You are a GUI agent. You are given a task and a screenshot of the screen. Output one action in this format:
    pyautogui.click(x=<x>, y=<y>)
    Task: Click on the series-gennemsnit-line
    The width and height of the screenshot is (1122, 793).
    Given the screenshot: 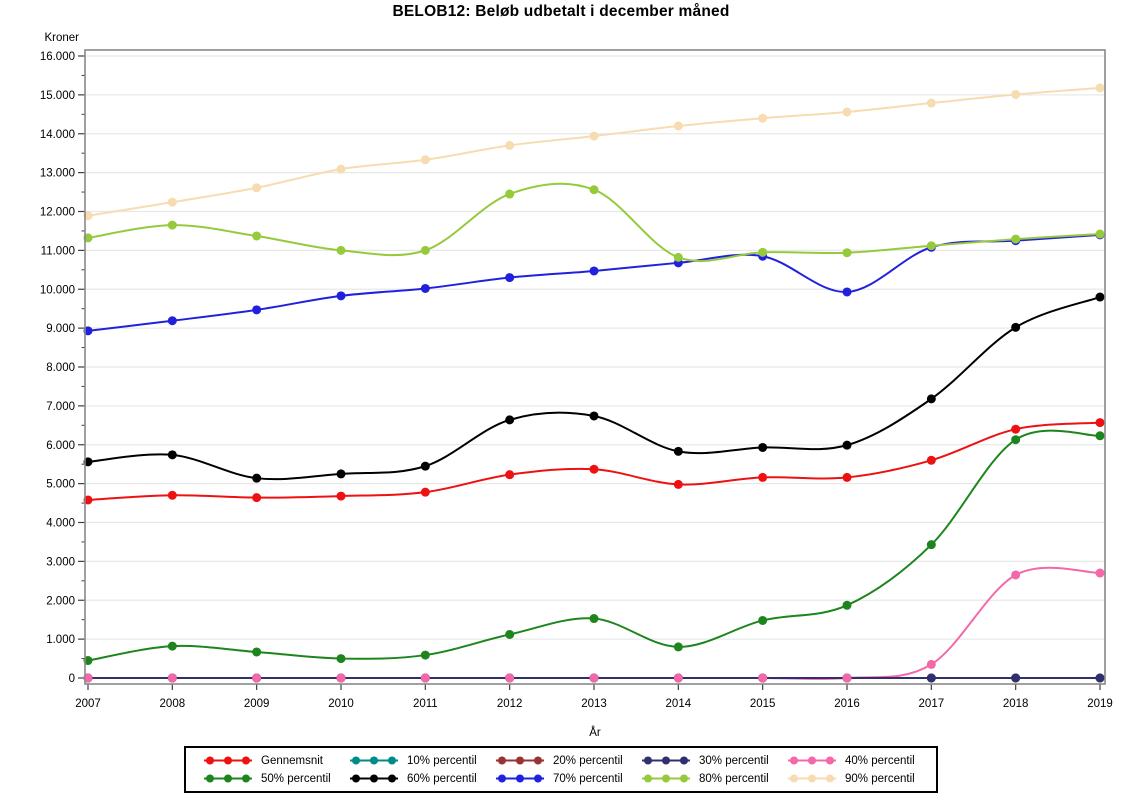 What is the action you would take?
    pyautogui.click(x=594, y=461)
    